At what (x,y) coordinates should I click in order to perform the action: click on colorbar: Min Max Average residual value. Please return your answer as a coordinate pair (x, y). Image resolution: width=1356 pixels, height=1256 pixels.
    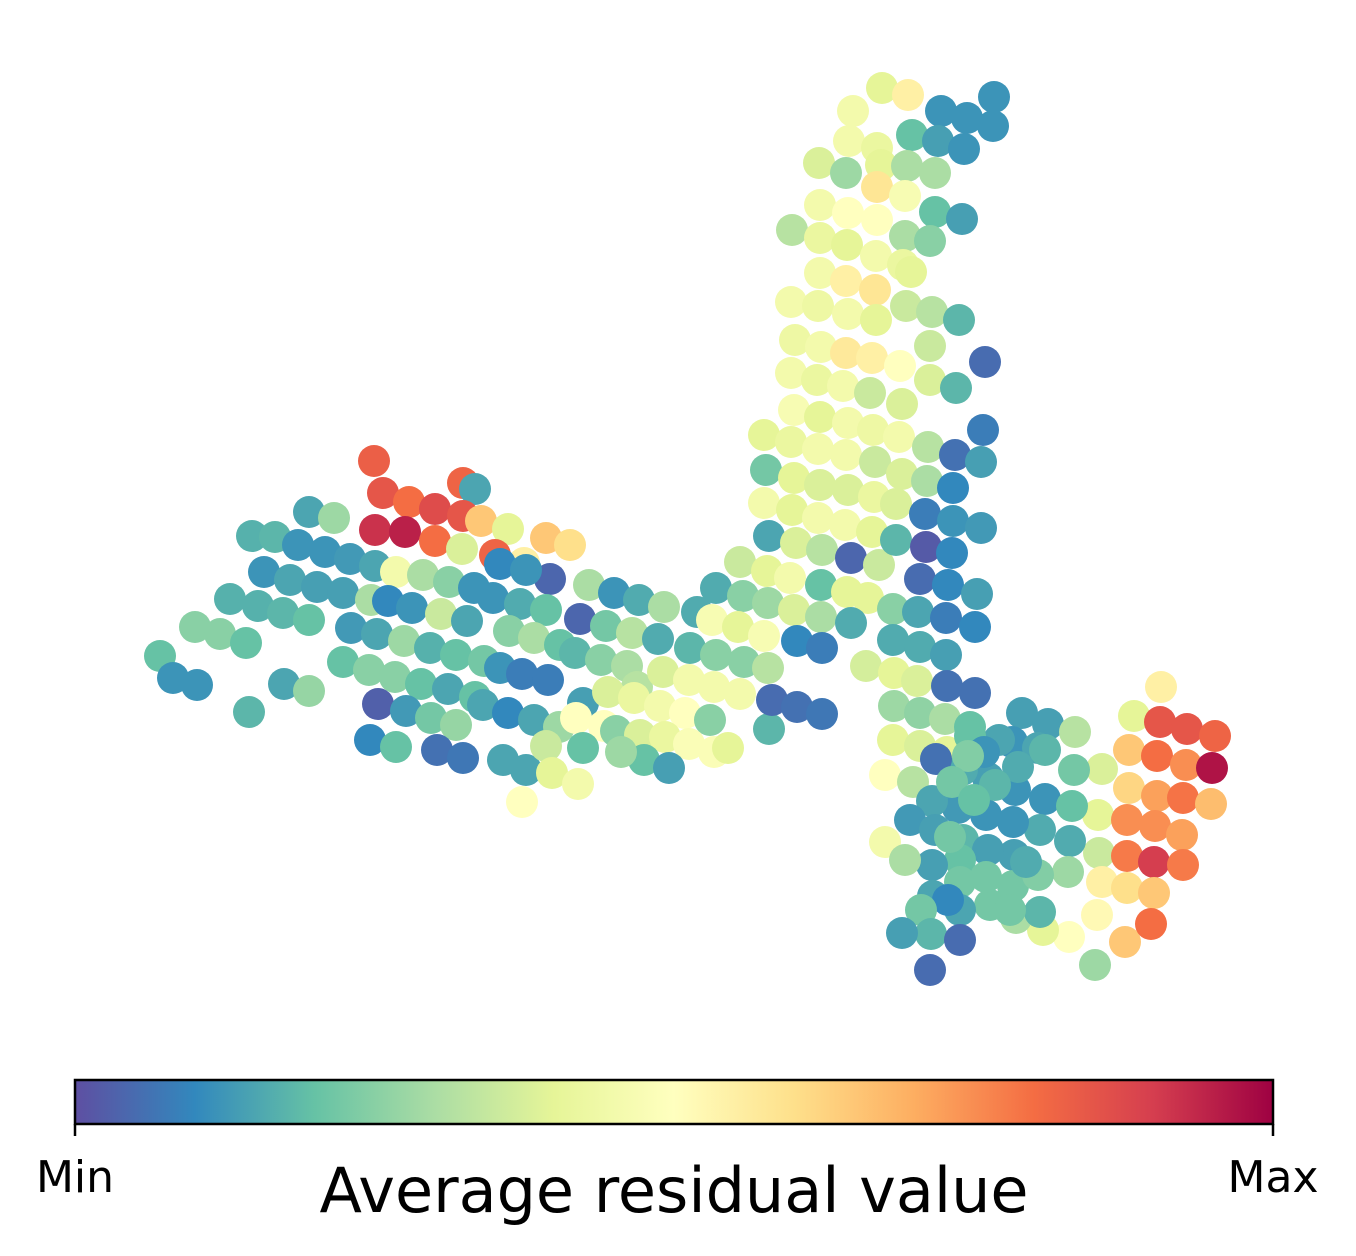
    Looking at the image, I should click on (677, 1152).